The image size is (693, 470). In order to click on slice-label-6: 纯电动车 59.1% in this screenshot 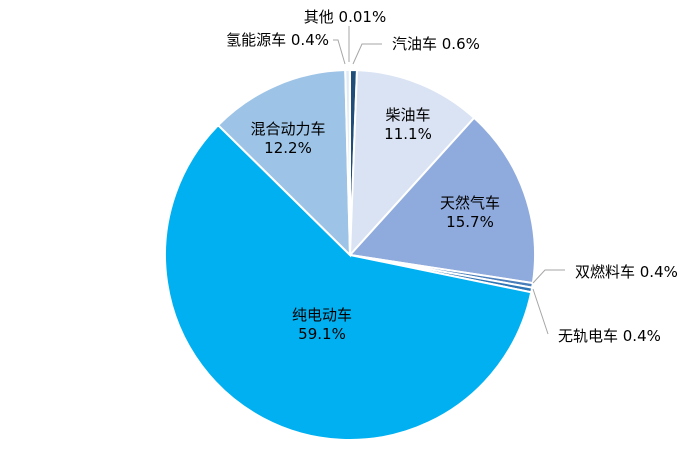, I will do `click(322, 324)`.